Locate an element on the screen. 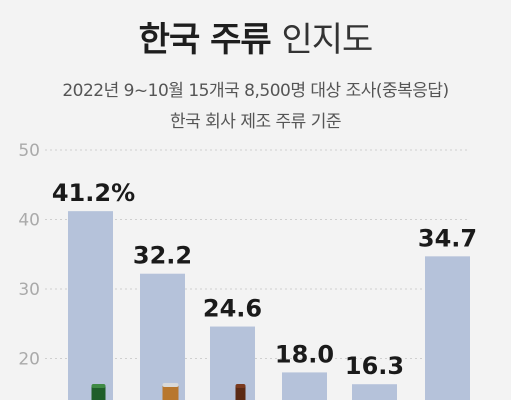 This screenshot has width=511, height=400. bottle-icons is located at coordinates (168, 391).